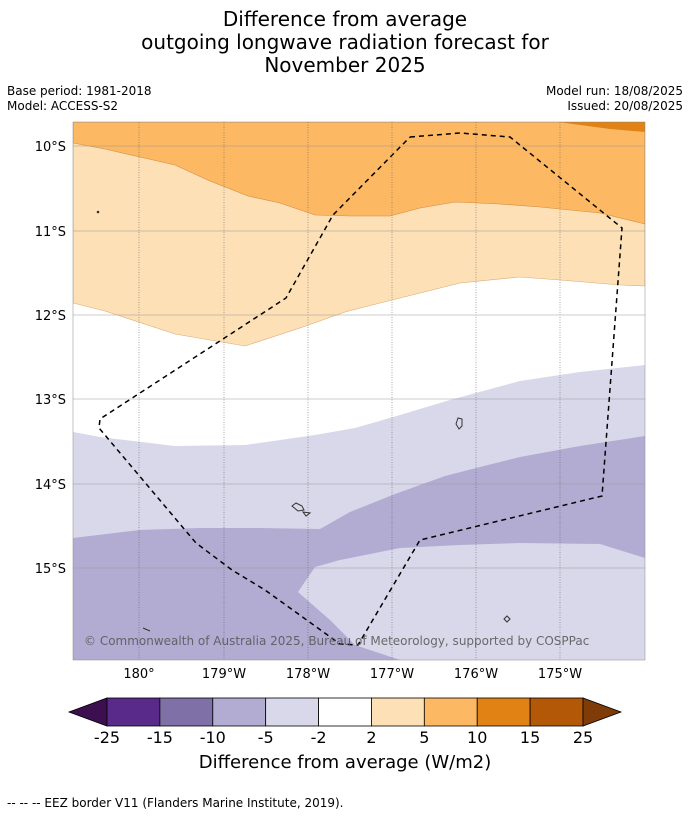 This screenshot has width=690, height=816. I want to click on lat-label: 11°S, so click(50, 232).